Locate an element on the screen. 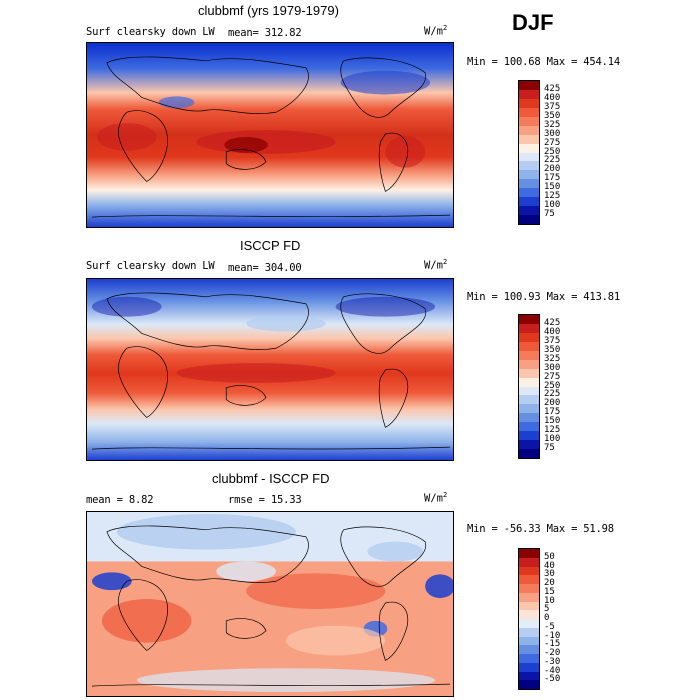 The height and width of the screenshot is (700, 700). colorbar-tick-label: -40 is located at coordinates (552, 670).